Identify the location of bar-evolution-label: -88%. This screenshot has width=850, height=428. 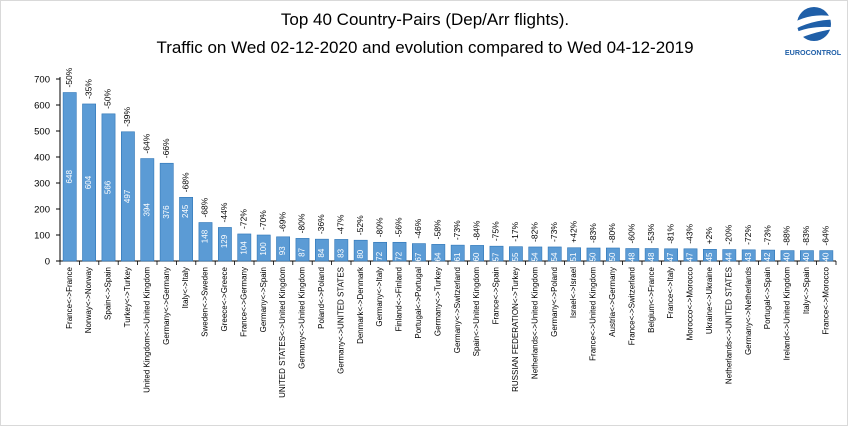
(787, 235).